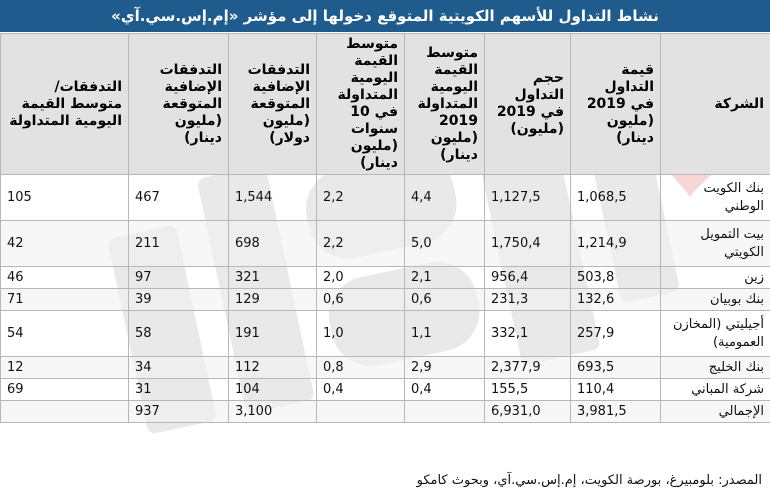 This screenshot has height=501, width=770. Describe the element at coordinates (360, 367) in the screenshot. I see `avg-daily-10y-cell: 0,8` at that location.